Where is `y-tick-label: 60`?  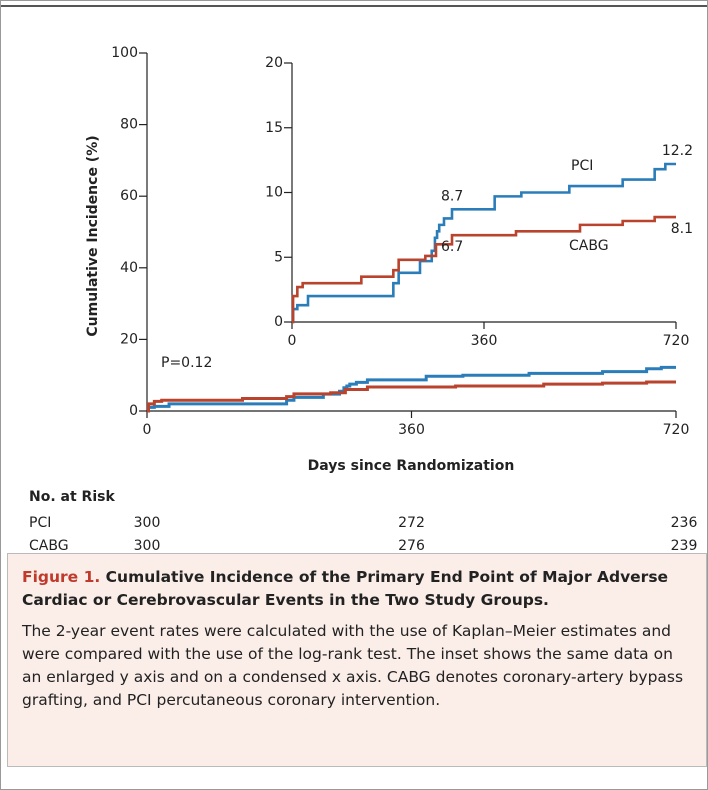 y-tick-label: 60 is located at coordinates (129, 196).